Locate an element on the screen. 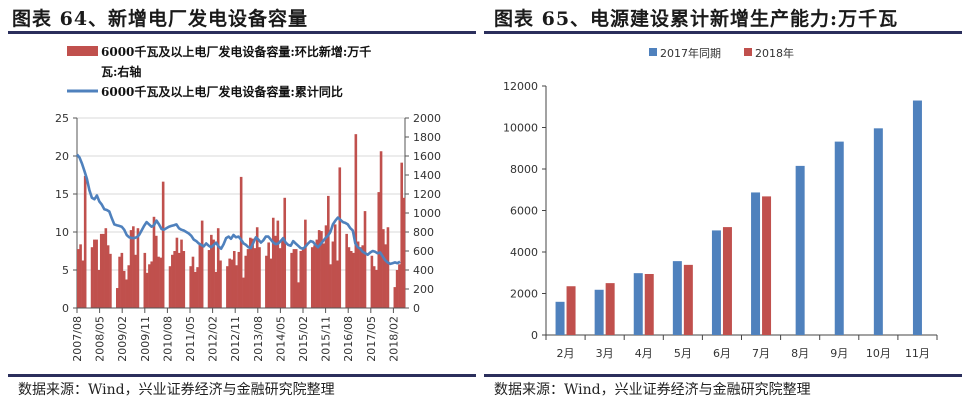 The width and height of the screenshot is (968, 405). x-axis-label: 2011/05 is located at coordinates (190, 339).